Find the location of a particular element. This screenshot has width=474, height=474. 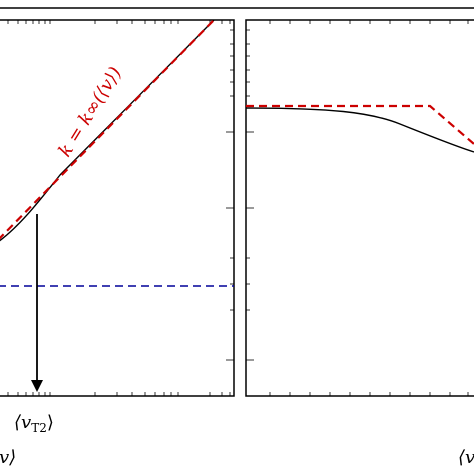

right-series-0-solid-black is located at coordinates (359, 130).